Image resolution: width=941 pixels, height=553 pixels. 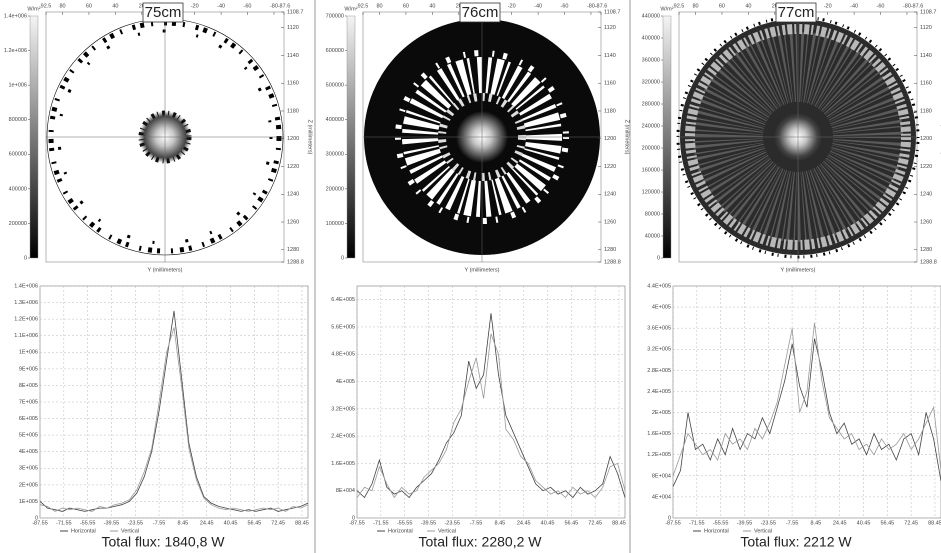 What do you see at coordinates (28, 419) in the screenshot?
I see `y-tick-label: 6E+005` at bounding box center [28, 419].